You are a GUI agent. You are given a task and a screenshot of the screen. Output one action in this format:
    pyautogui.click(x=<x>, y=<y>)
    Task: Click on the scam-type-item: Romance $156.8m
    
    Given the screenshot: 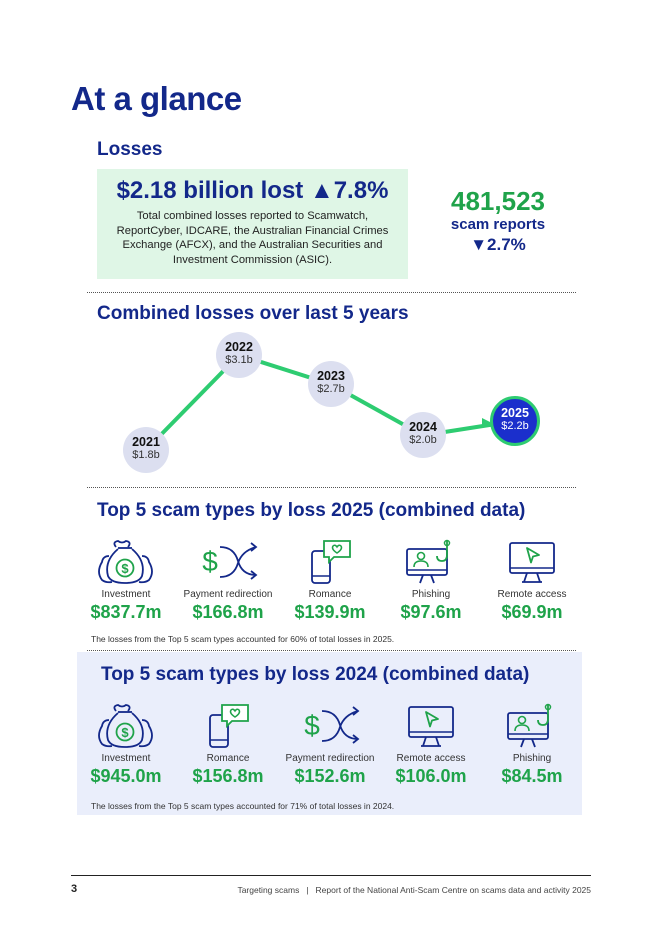 What is the action you would take?
    pyautogui.click(x=228, y=745)
    